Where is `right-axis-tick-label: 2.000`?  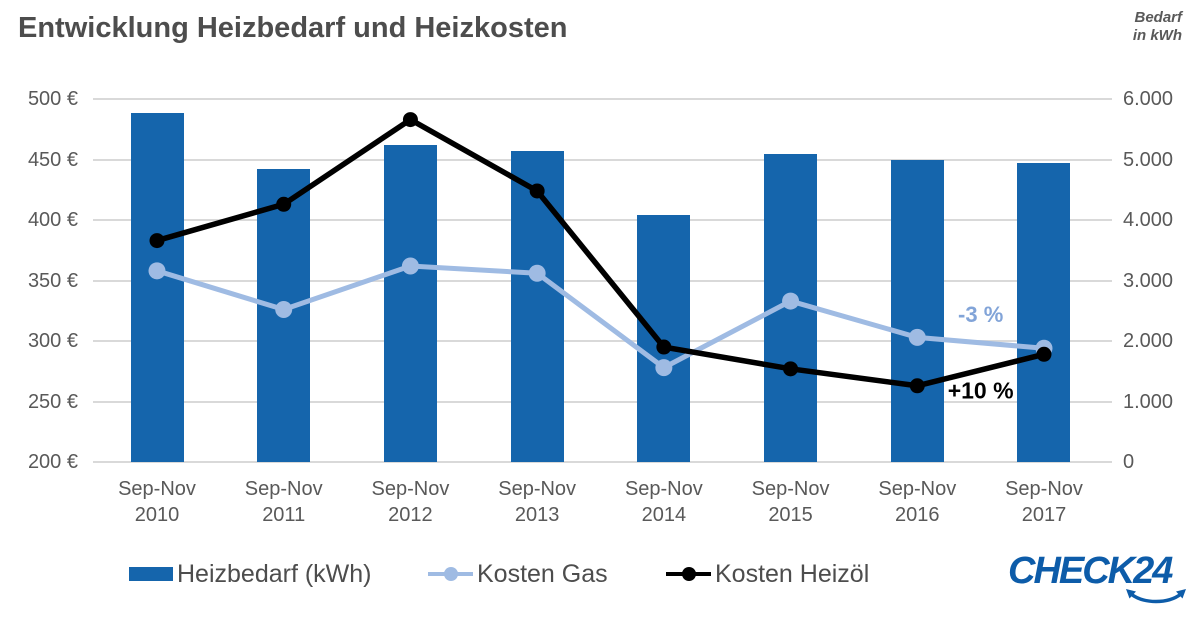 right-axis-tick-label: 2.000 is located at coordinates (1148, 341).